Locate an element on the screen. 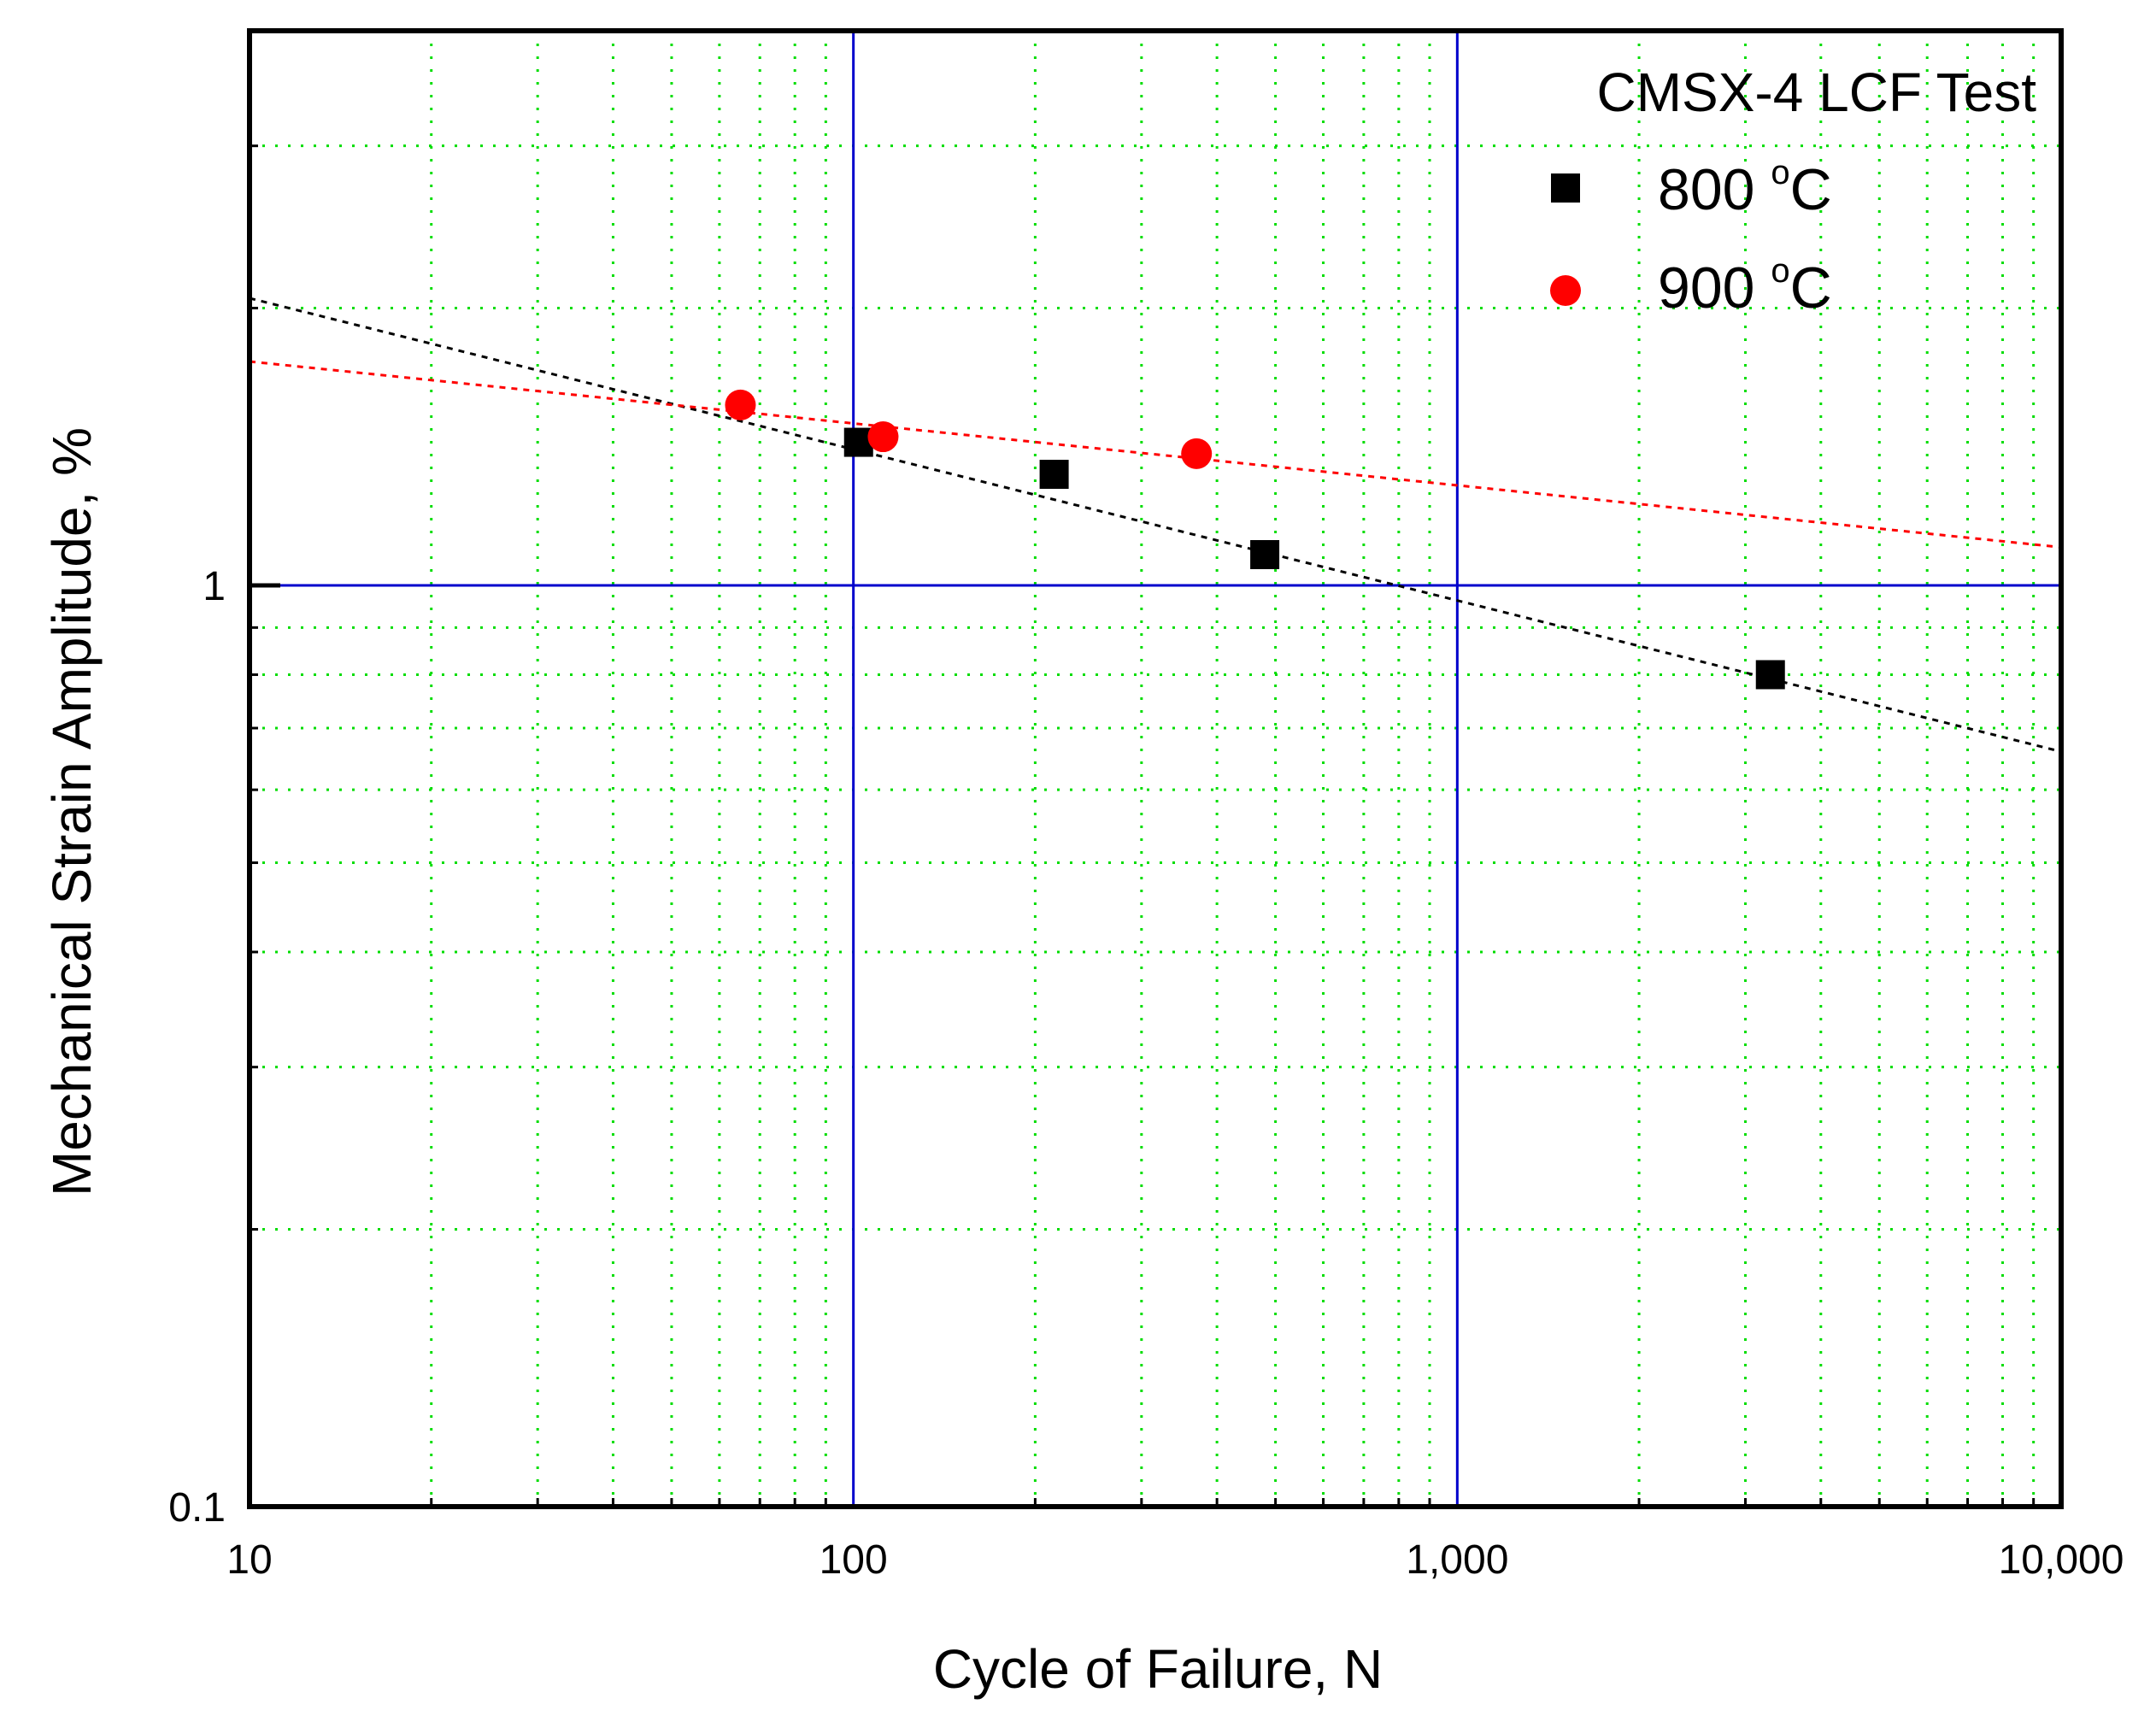 This screenshot has width=2156, height=1716. x-axis-title: Cycle of Failure, N is located at coordinates (1158, 1669).